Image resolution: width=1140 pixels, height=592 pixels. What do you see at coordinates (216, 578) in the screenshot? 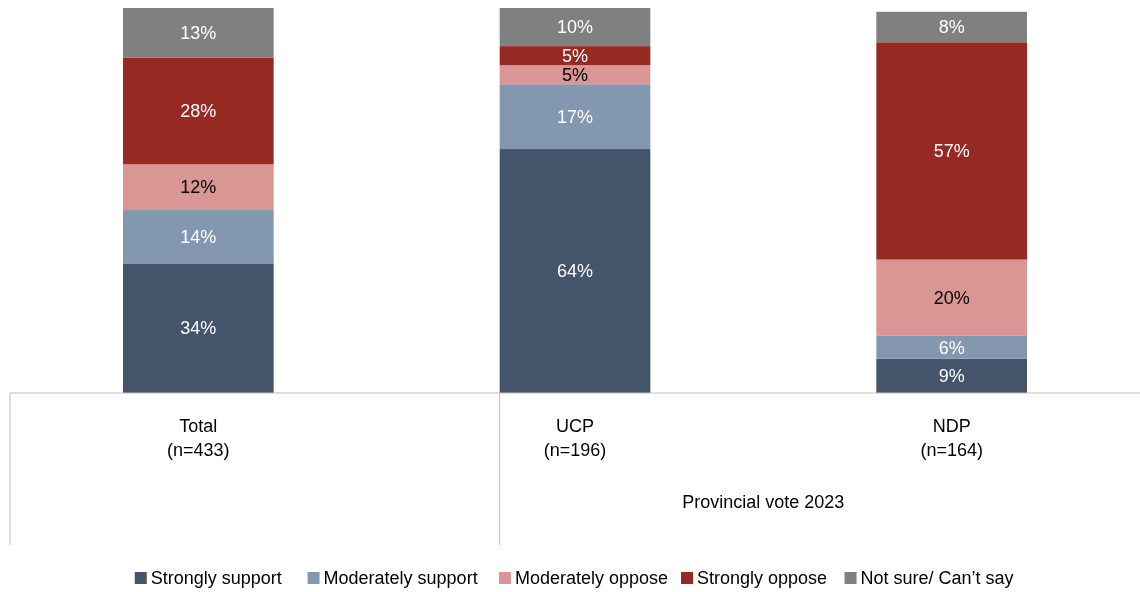
I see `legend-label: Strongly support` at bounding box center [216, 578].